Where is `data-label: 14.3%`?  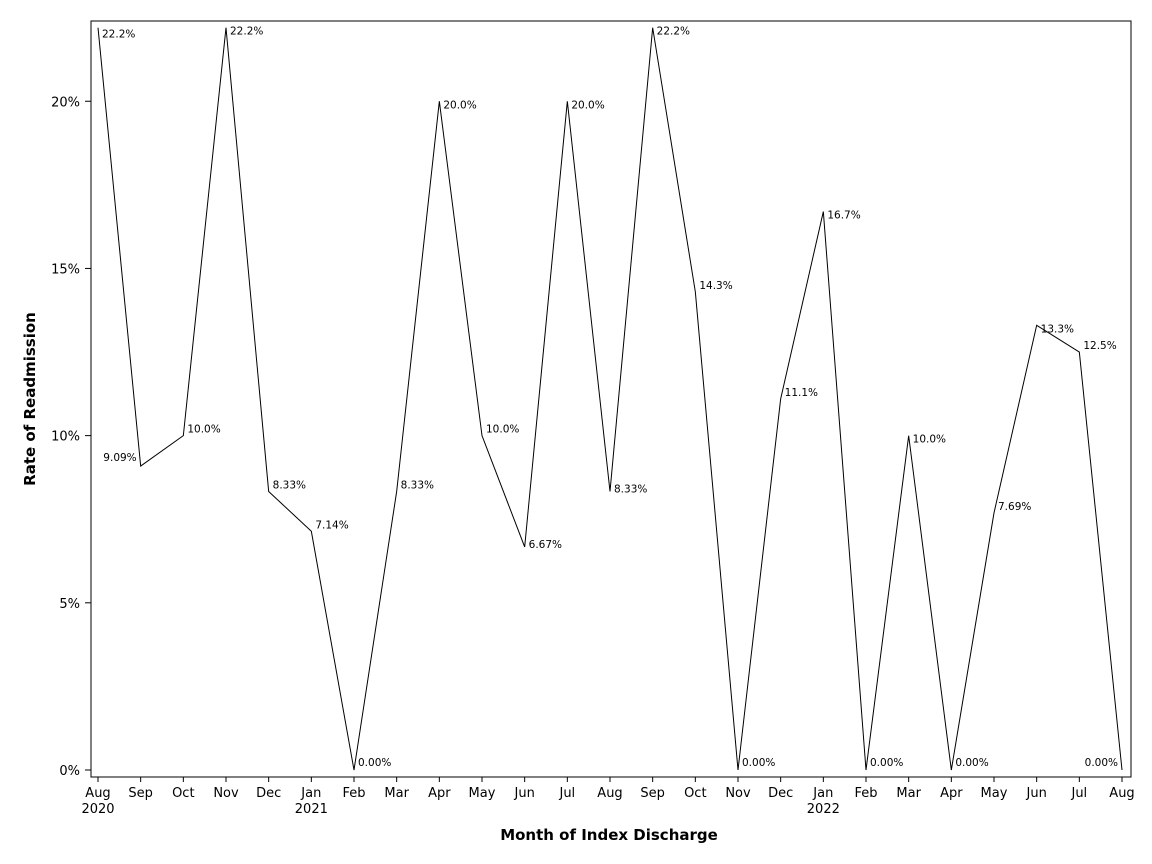 data-label: 14.3% is located at coordinates (715, 286).